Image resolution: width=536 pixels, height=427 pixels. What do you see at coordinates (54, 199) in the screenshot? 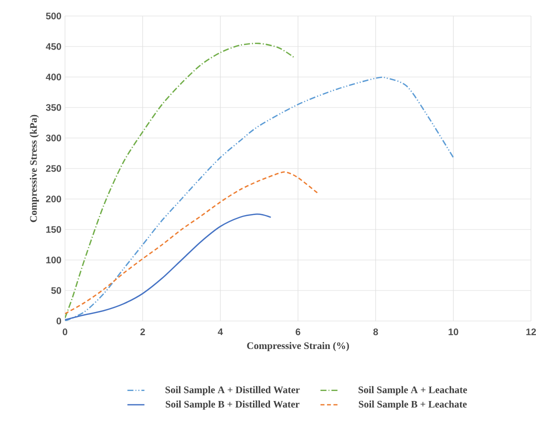
I see `y-tick-label: 200` at bounding box center [54, 199].